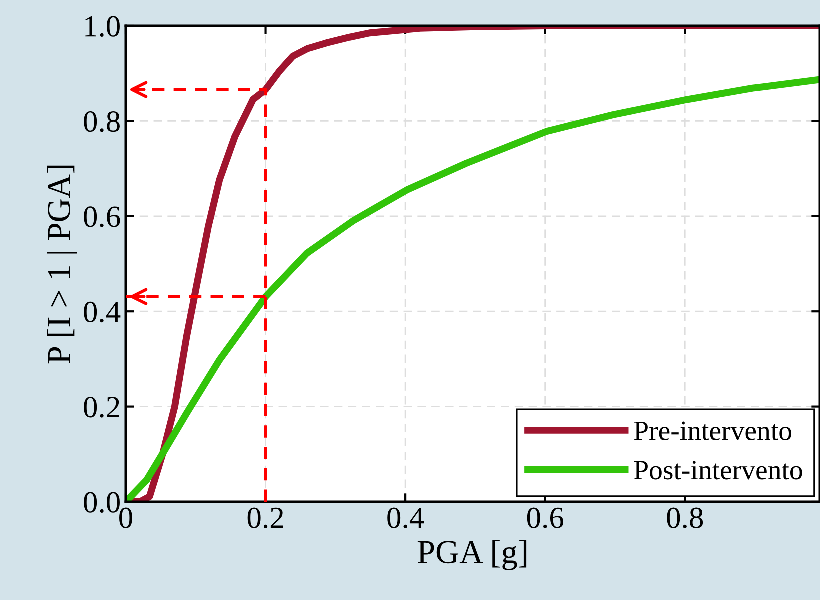 Image resolution: width=820 pixels, height=600 pixels. I want to click on x-axis-title: PGA [g], so click(472, 555).